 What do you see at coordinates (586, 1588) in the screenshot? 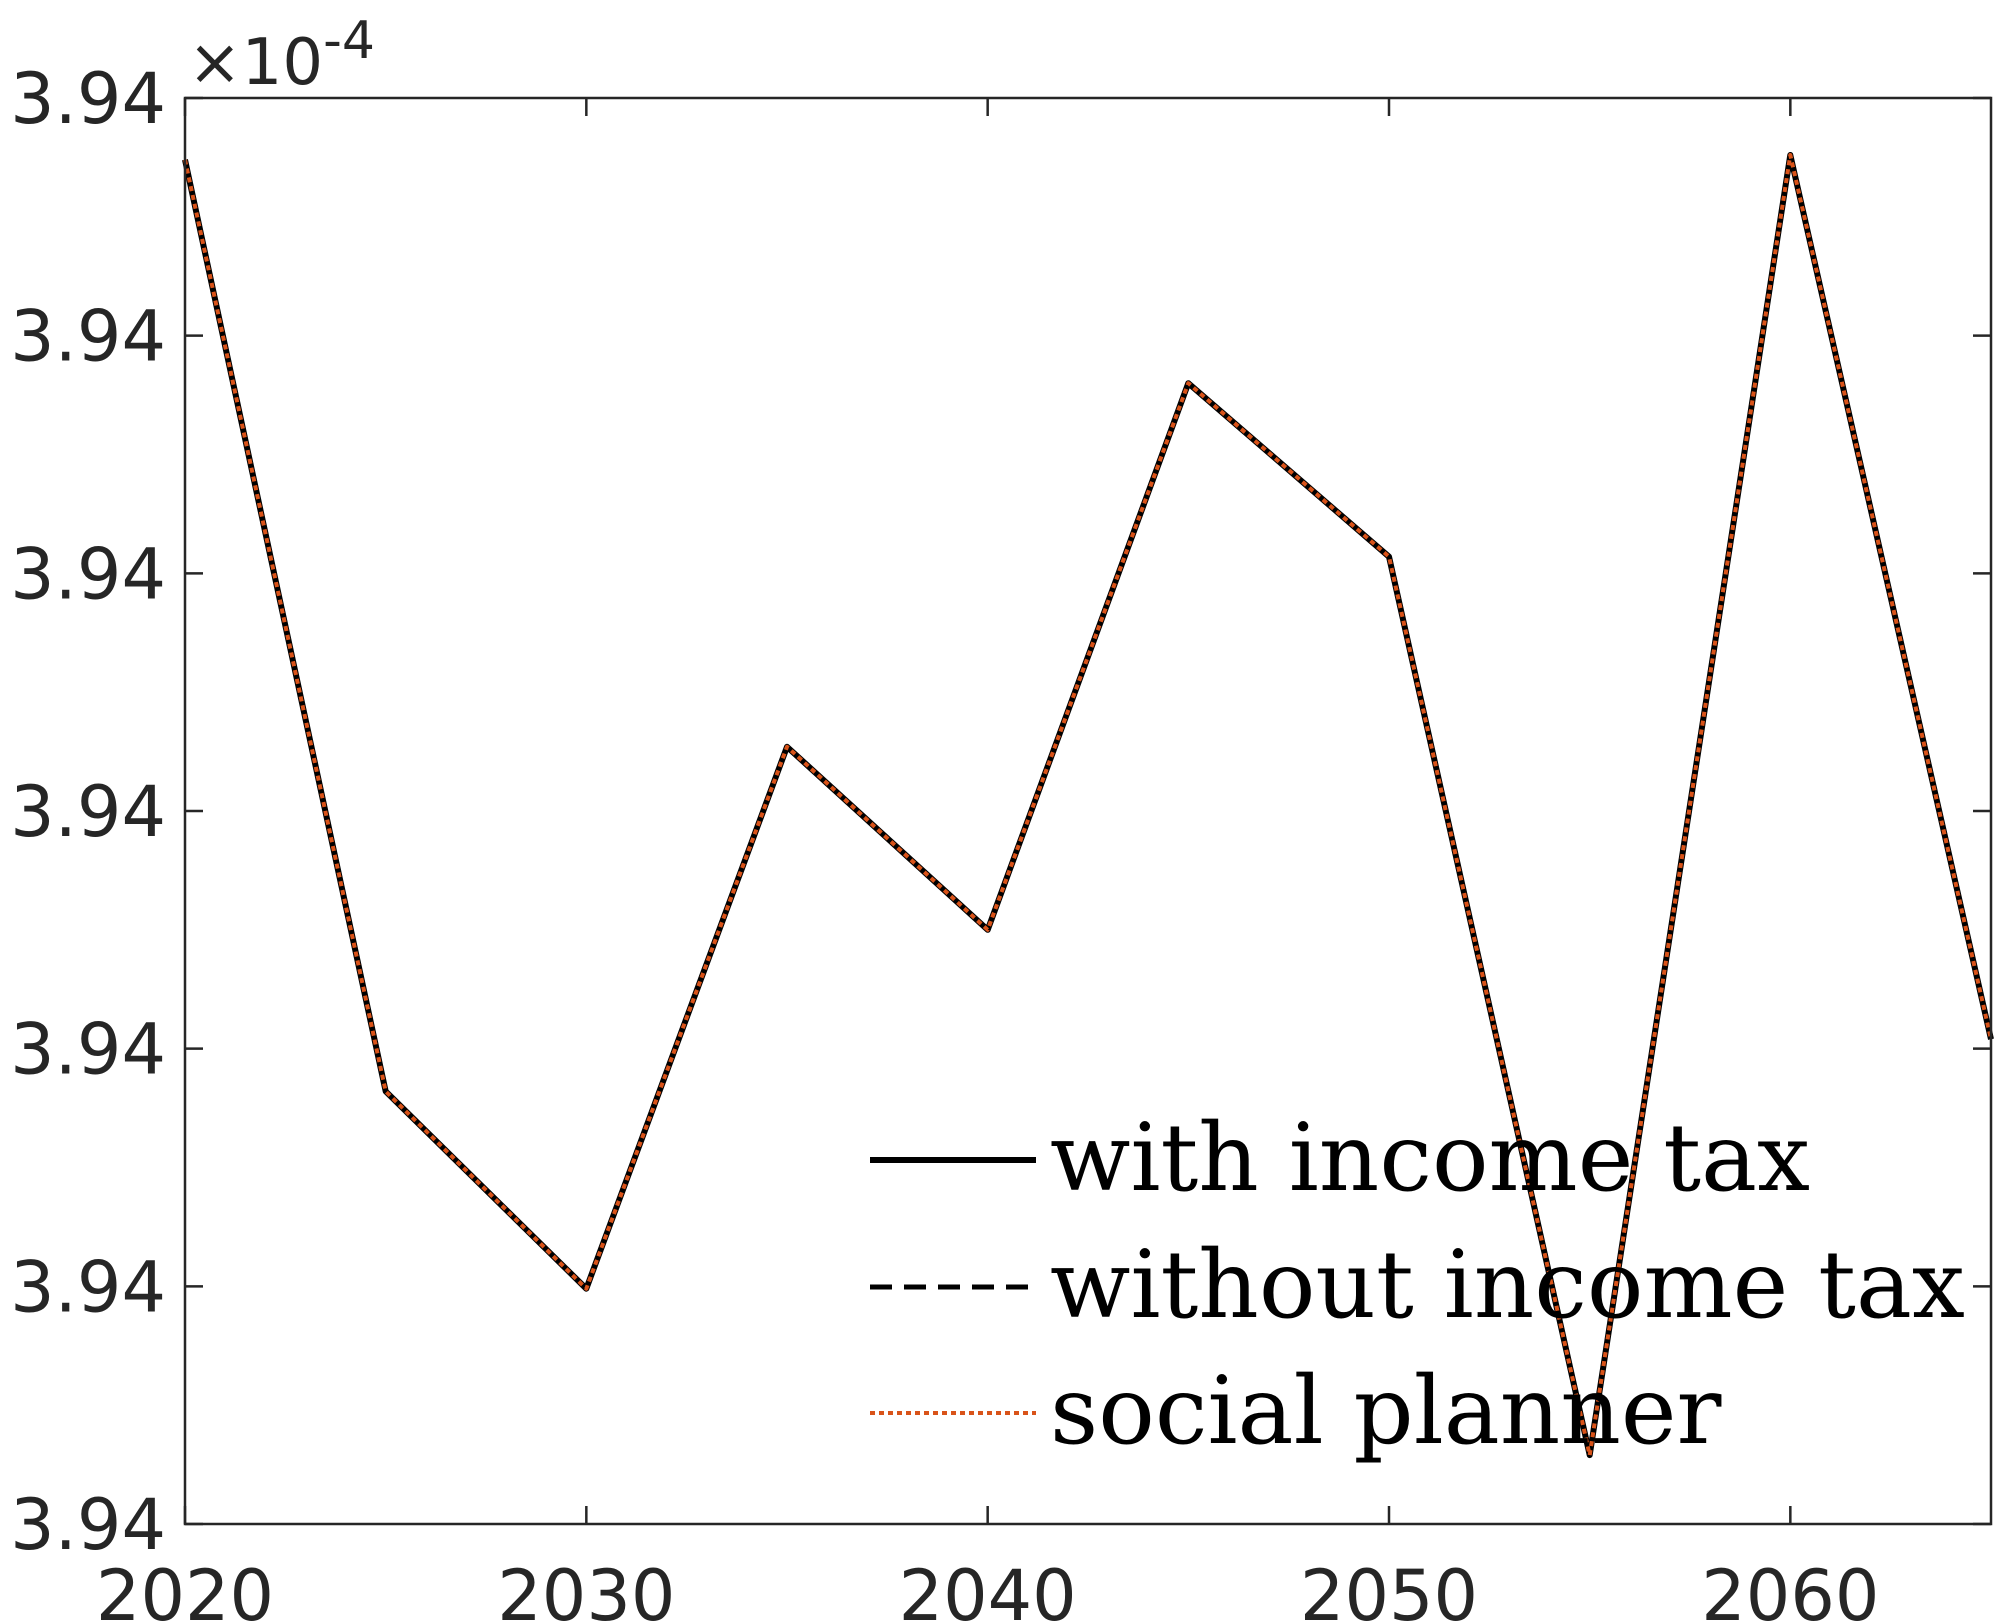
I see `x-tick-label: 2030` at bounding box center [586, 1588].